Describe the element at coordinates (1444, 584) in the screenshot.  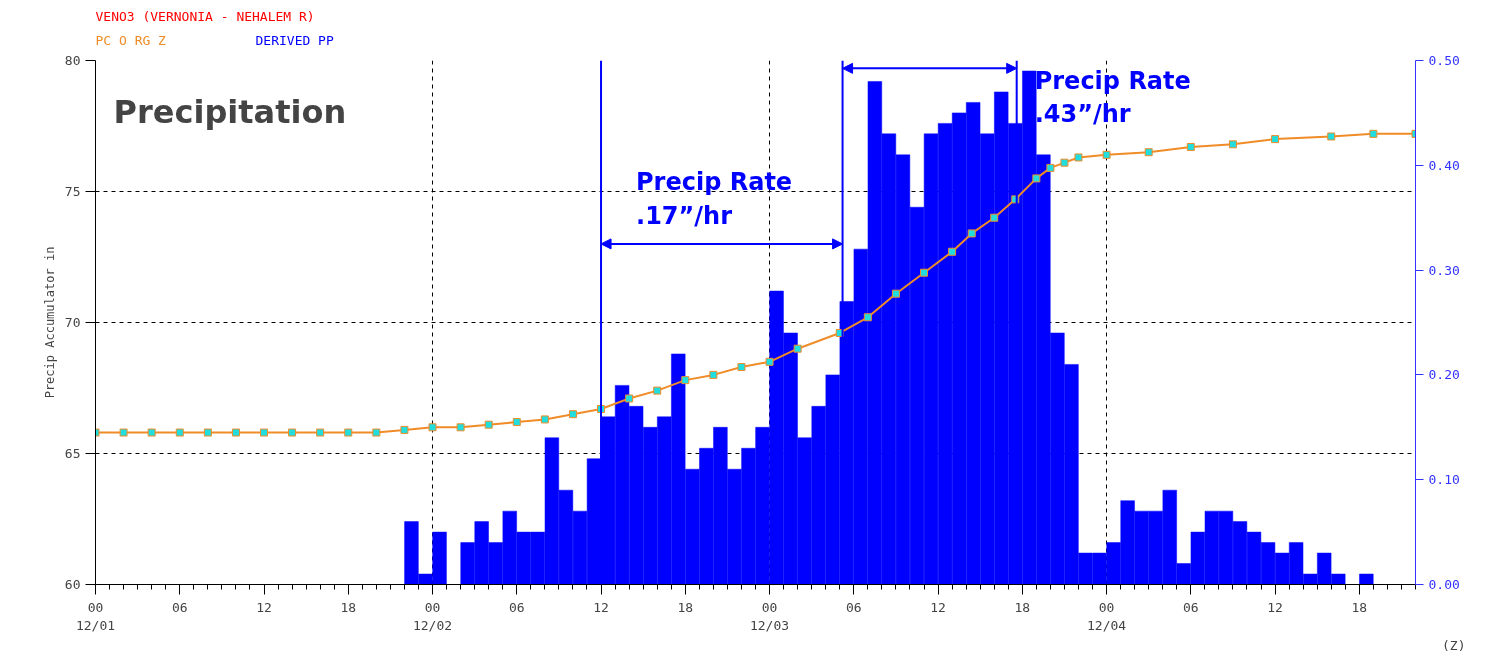
I see `y2-tick-label: 0.00` at that location.